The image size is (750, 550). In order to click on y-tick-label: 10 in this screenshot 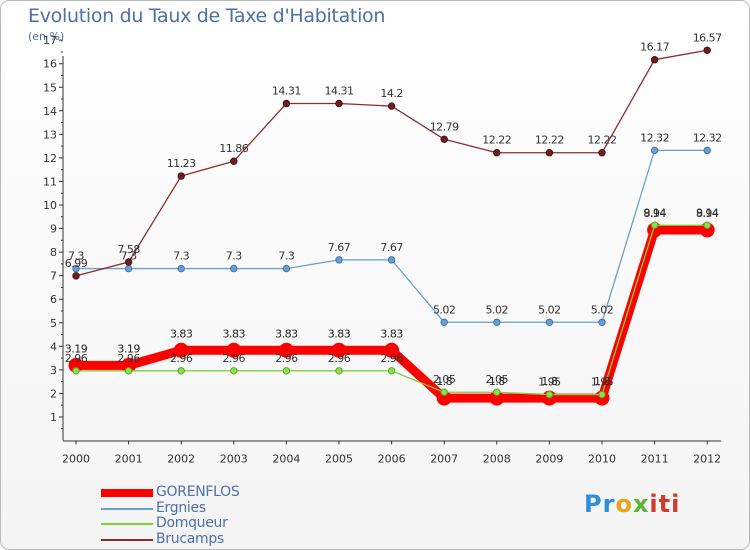, I will do `click(50, 205)`.